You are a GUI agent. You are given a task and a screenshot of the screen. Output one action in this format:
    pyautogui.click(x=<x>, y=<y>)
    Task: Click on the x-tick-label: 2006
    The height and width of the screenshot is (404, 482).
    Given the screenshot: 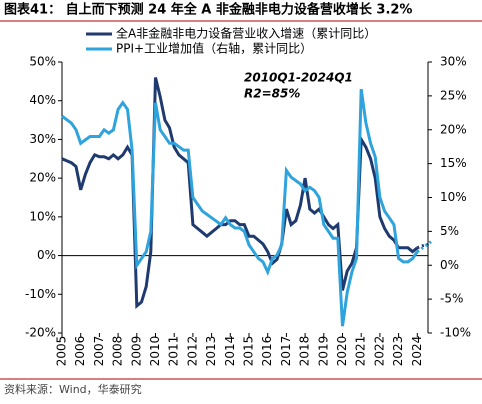 What is the action you would take?
    pyautogui.click(x=80, y=351)
    